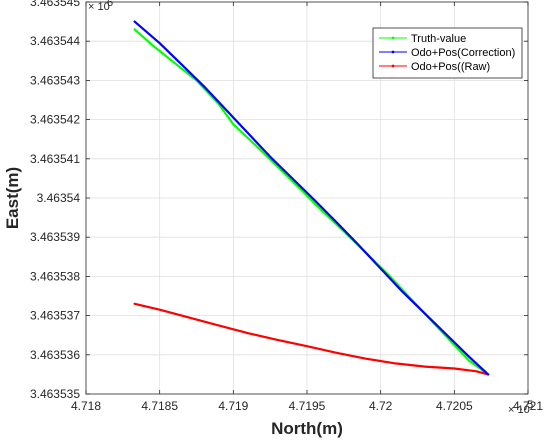 Image resolution: width=550 pixels, height=442 pixels. What do you see at coordinates (450, 67) in the screenshot?
I see `legend-label-2: Odo+Pos((Raw)` at bounding box center [450, 67].